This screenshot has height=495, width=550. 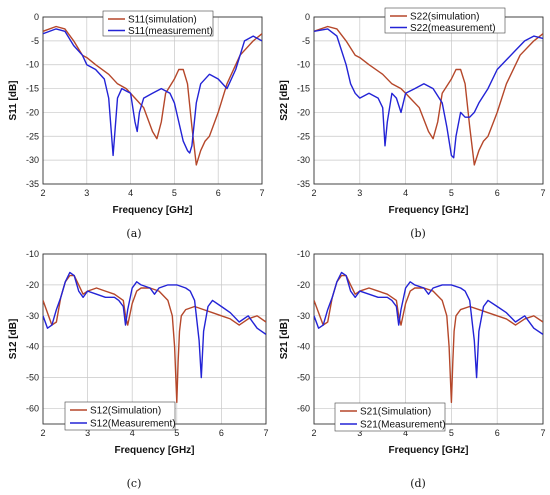 What do you see at coordinates (453, 28) in the screenshot?
I see `legend-label: S22(measurement)` at bounding box center [453, 28].